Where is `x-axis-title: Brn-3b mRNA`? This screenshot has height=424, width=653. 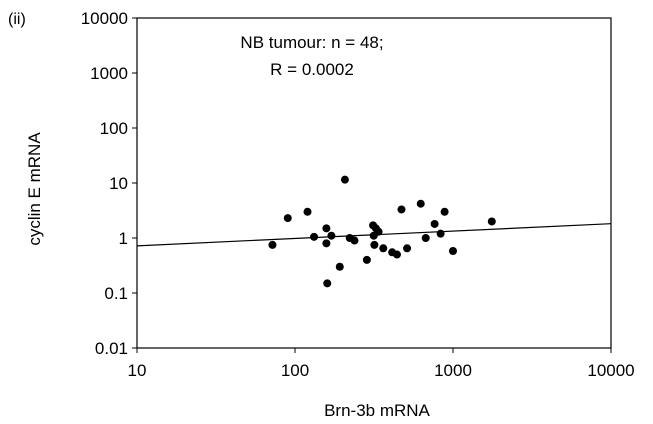 x-axis-title: Brn-3b mRNA is located at coordinates (377, 410).